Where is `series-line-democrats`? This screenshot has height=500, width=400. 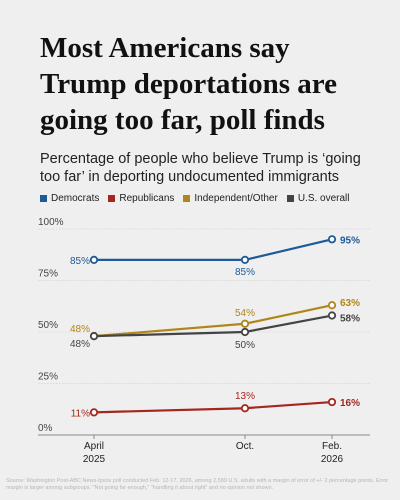 series-line-democrats is located at coordinates (213, 249).